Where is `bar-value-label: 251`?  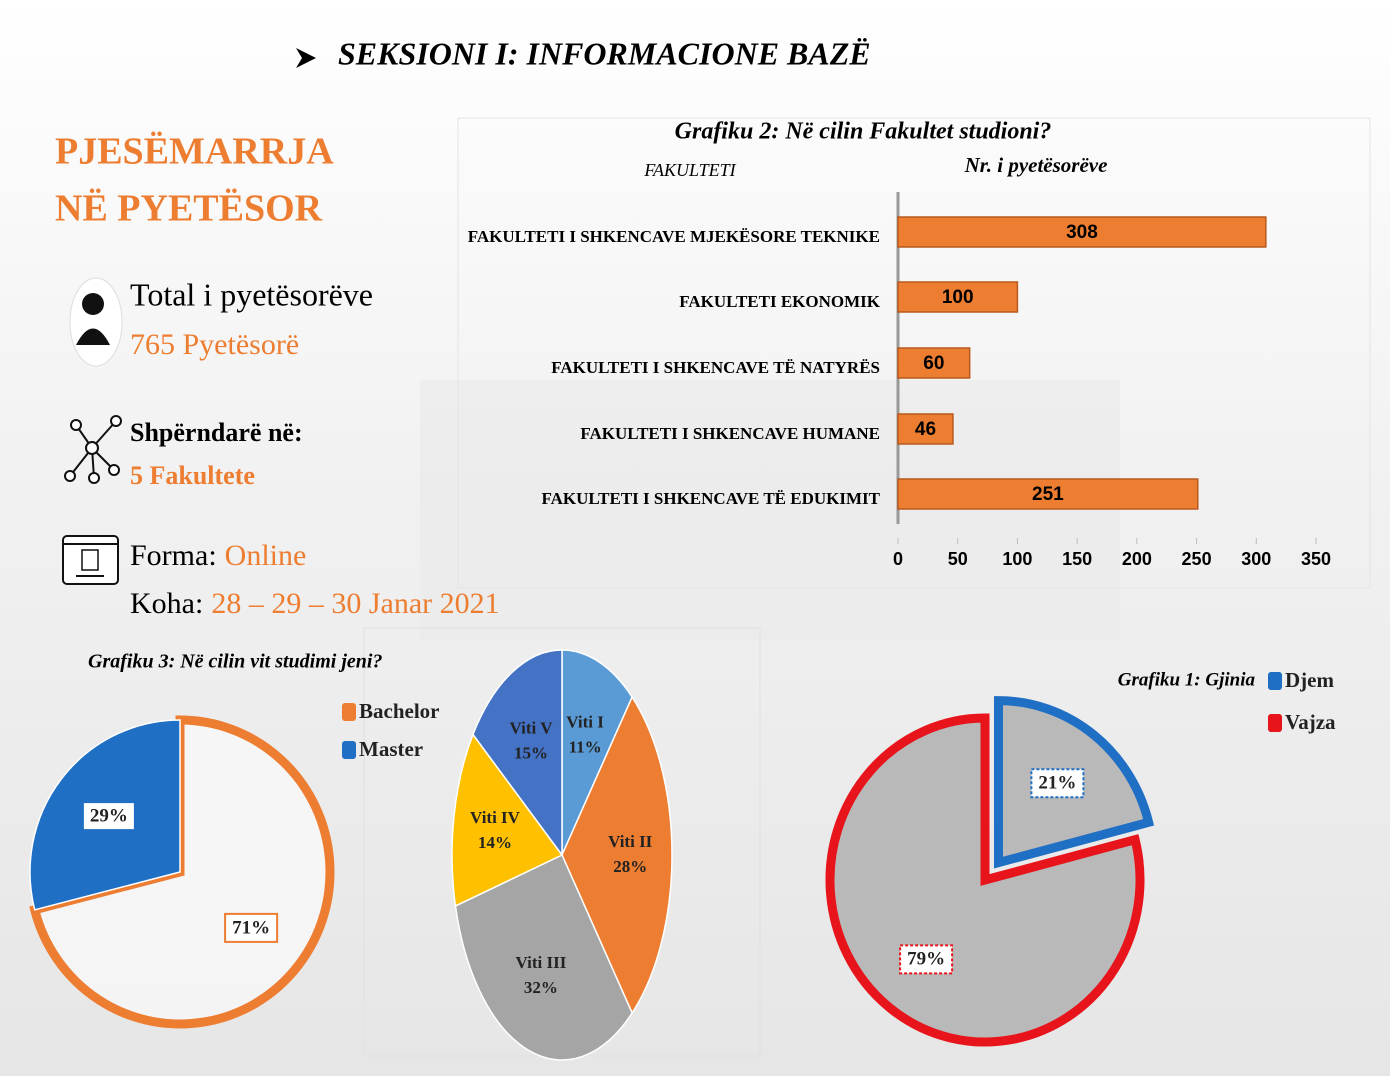 bar-value-label: 251 is located at coordinates (1048, 494).